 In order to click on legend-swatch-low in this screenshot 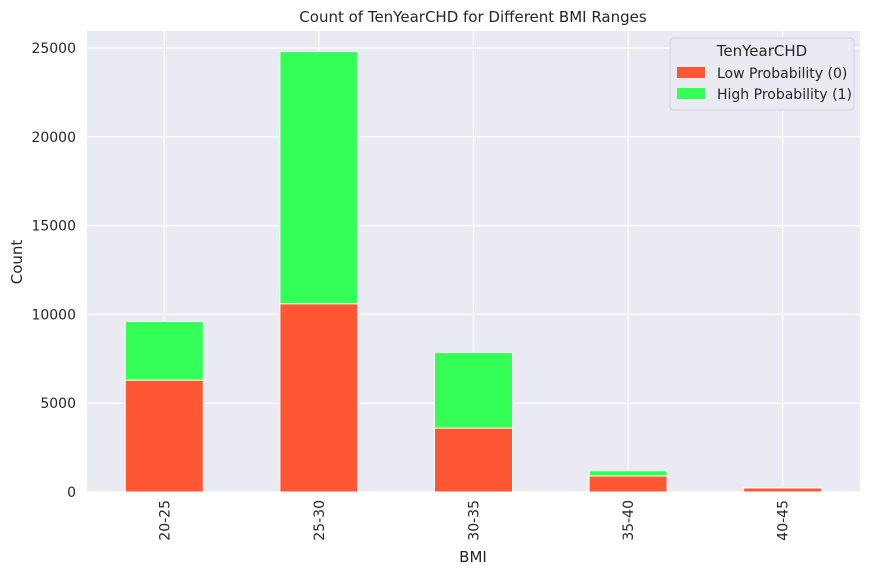, I will do `click(691, 72)`.